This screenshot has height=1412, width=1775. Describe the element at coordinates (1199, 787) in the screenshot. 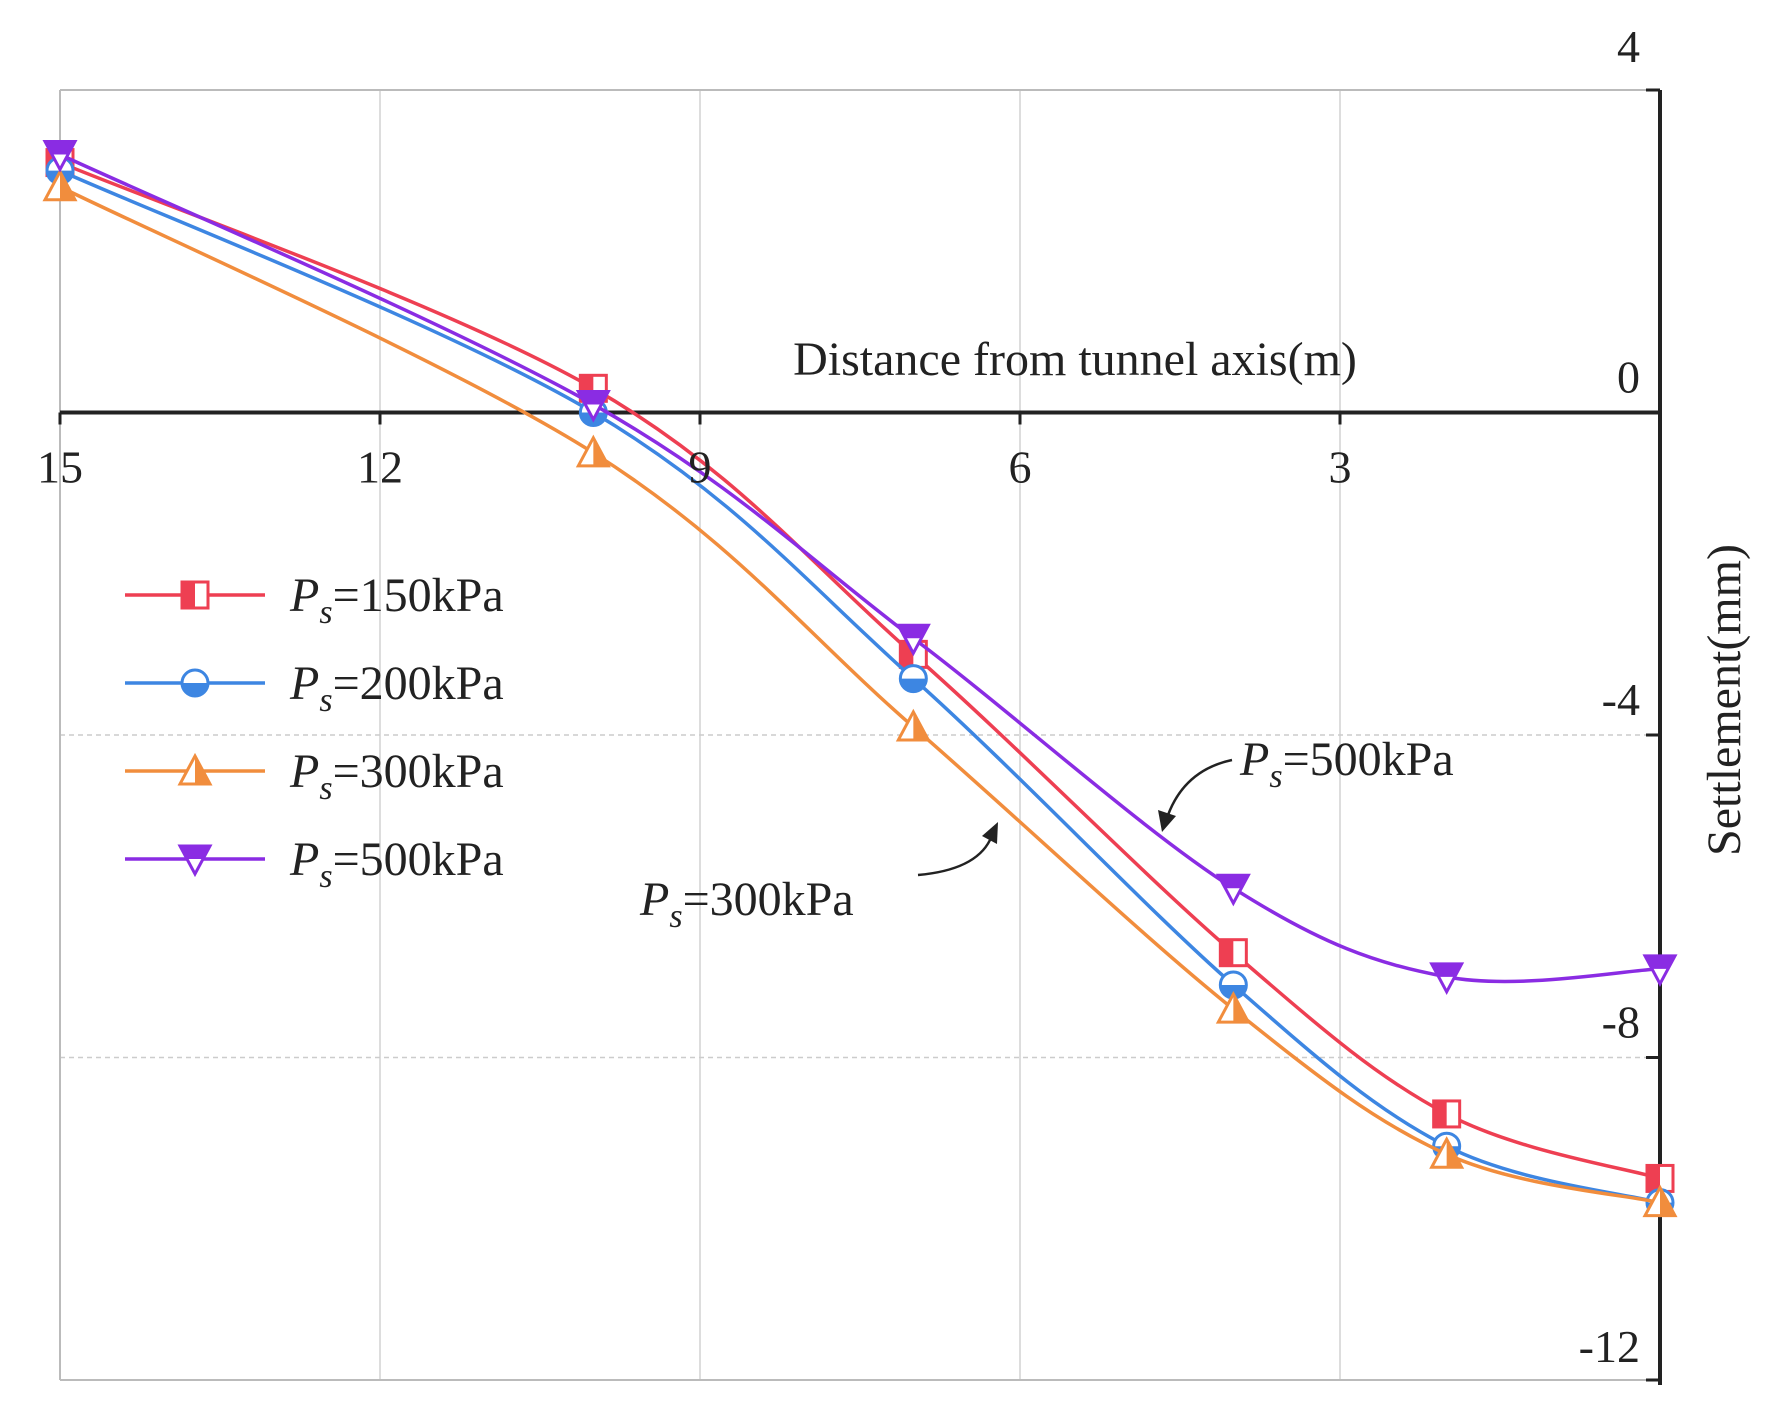

I see `annotation-arrow-500kpa` at that location.